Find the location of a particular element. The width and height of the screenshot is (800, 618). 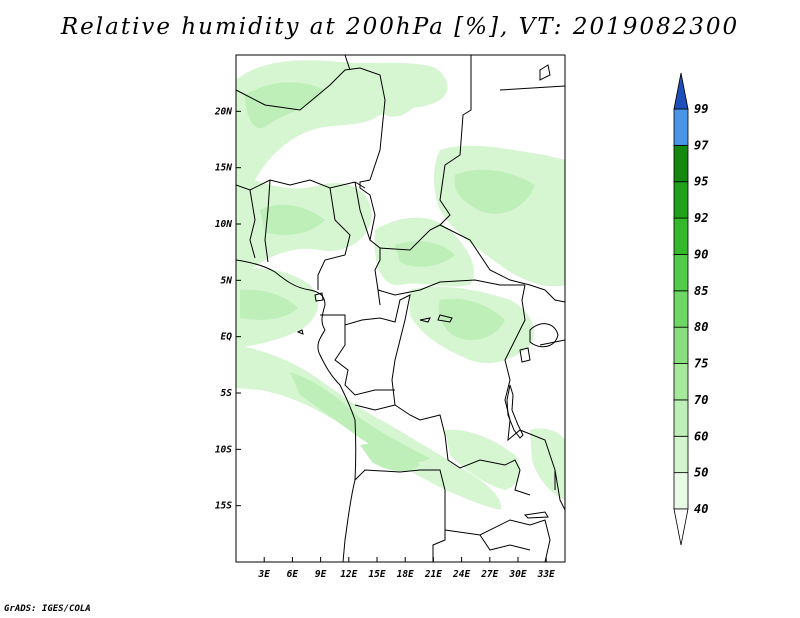

colorbar-label: 92 is located at coordinates (701, 218).